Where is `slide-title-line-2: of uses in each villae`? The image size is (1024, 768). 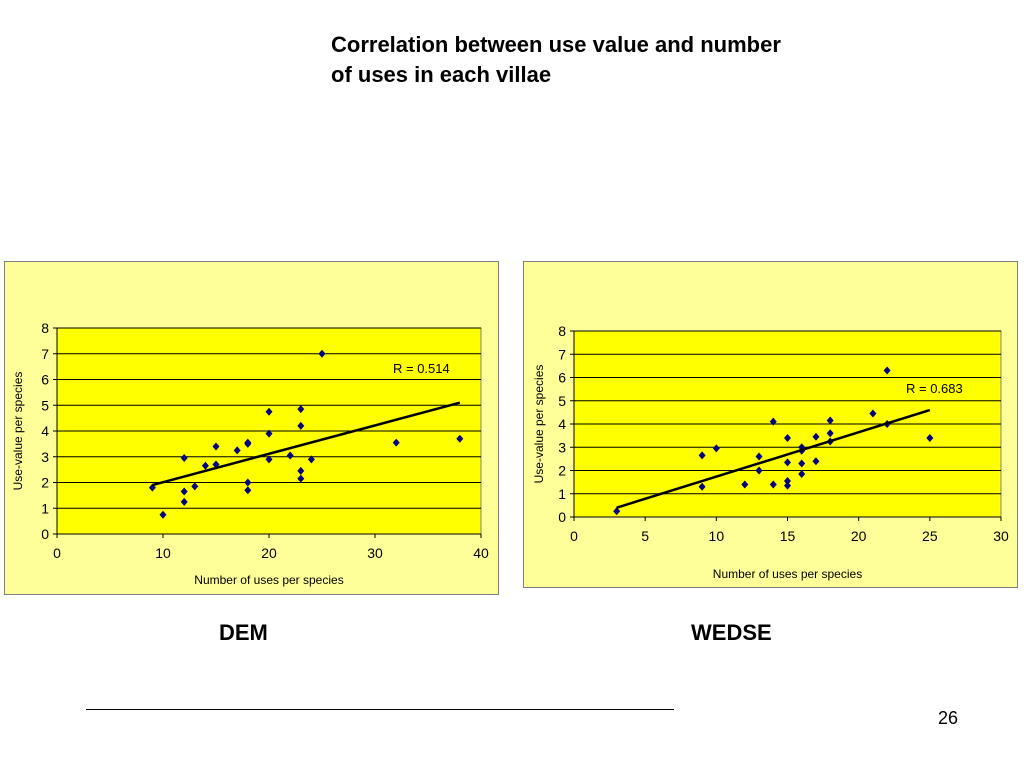
slide-title-line-2: of uses in each villae is located at coordinates (441, 74).